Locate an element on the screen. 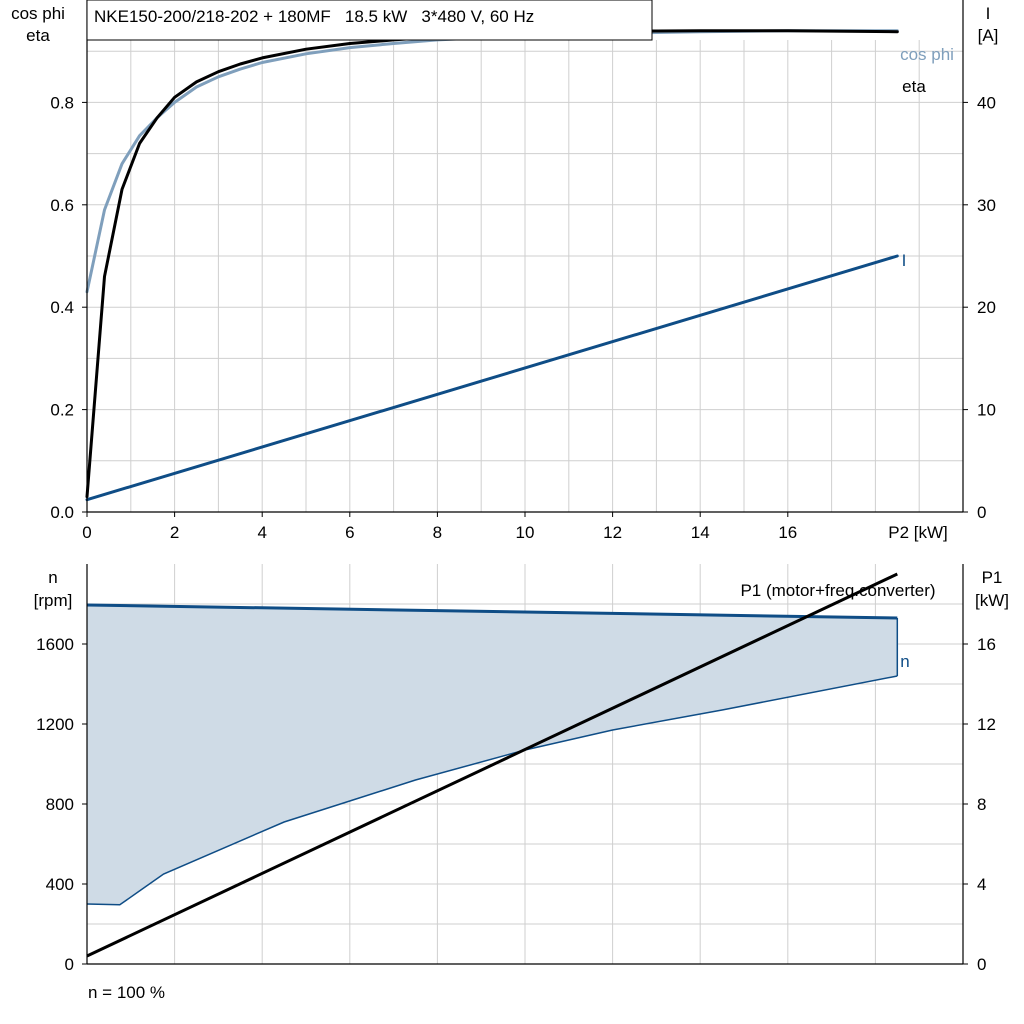  speed-curve is located at coordinates (492, 611).